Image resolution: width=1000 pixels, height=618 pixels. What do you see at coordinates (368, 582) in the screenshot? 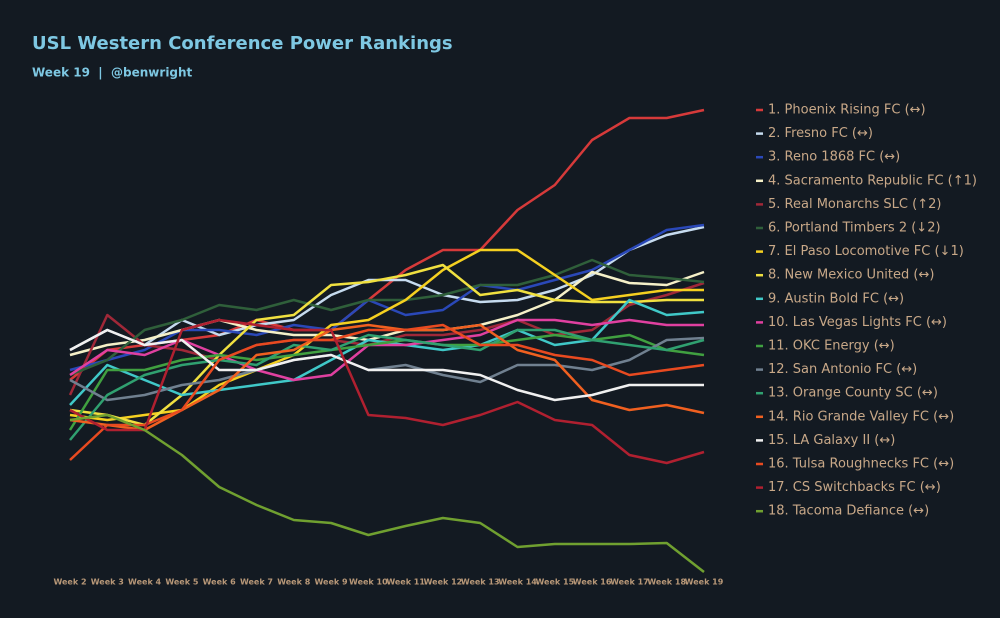
I see `x-tick-label: Week 10` at bounding box center [368, 582].